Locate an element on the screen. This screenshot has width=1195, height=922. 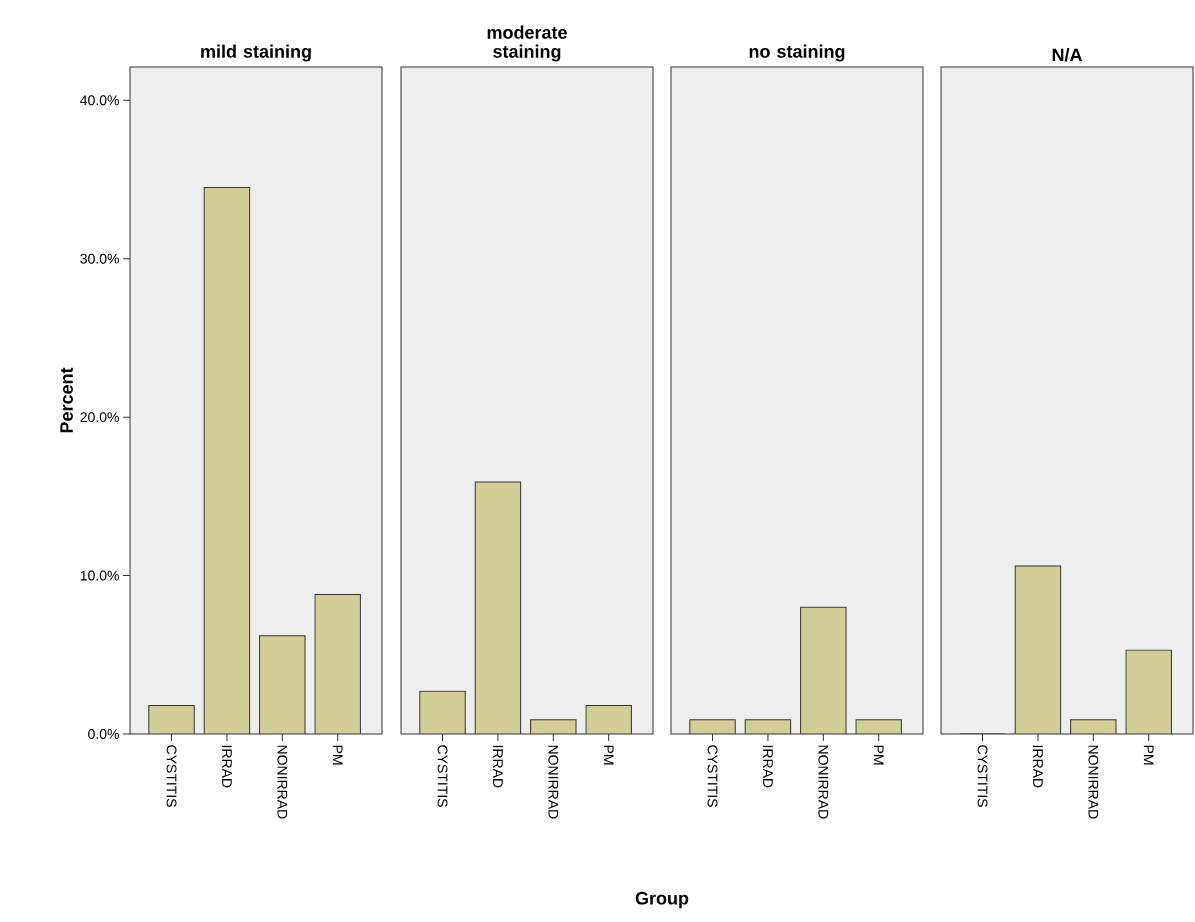
y-tick-label: 30.0% is located at coordinates (99, 258).